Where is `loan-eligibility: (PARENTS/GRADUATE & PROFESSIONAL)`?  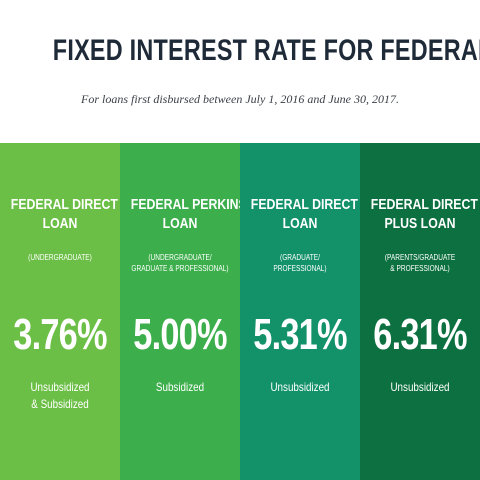 loan-eligibility: (PARENTS/GRADUATE & PROFESSIONAL) is located at coordinates (420, 263).